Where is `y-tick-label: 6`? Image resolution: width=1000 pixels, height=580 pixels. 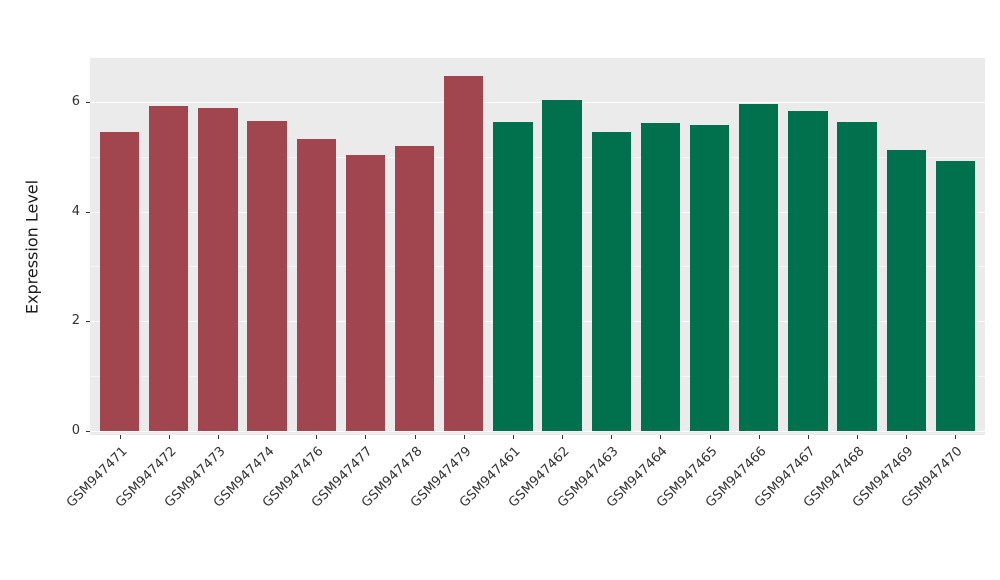
y-tick-label: 6 is located at coordinates (75, 101).